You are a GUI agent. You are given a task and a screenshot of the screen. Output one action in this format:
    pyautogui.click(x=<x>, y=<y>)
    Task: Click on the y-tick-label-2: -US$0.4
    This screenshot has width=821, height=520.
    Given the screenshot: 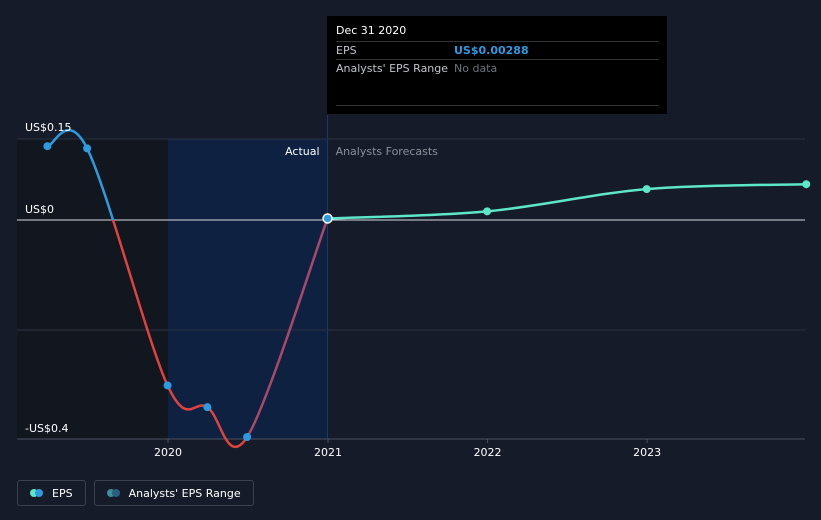 What is the action you would take?
    pyautogui.click(x=47, y=428)
    